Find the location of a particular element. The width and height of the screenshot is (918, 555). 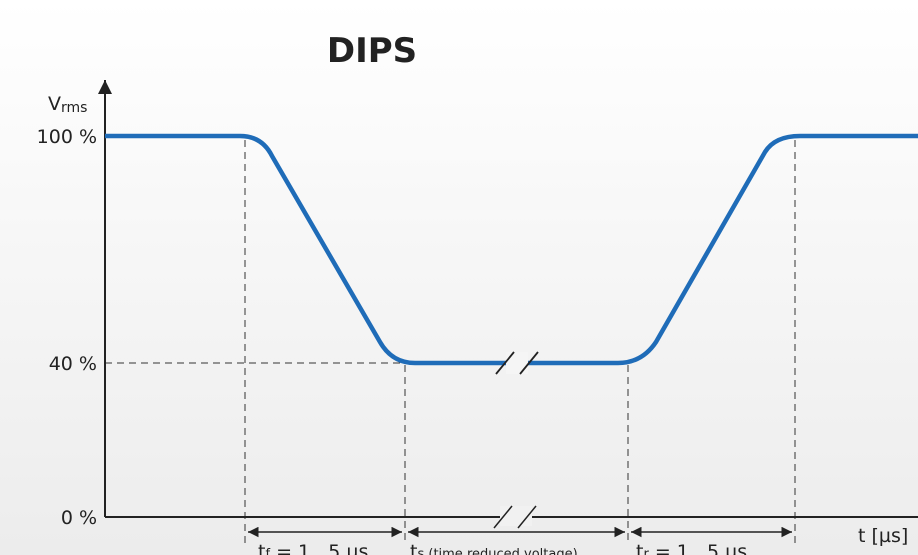

y-axis-label: Vrms is located at coordinates (67, 104).